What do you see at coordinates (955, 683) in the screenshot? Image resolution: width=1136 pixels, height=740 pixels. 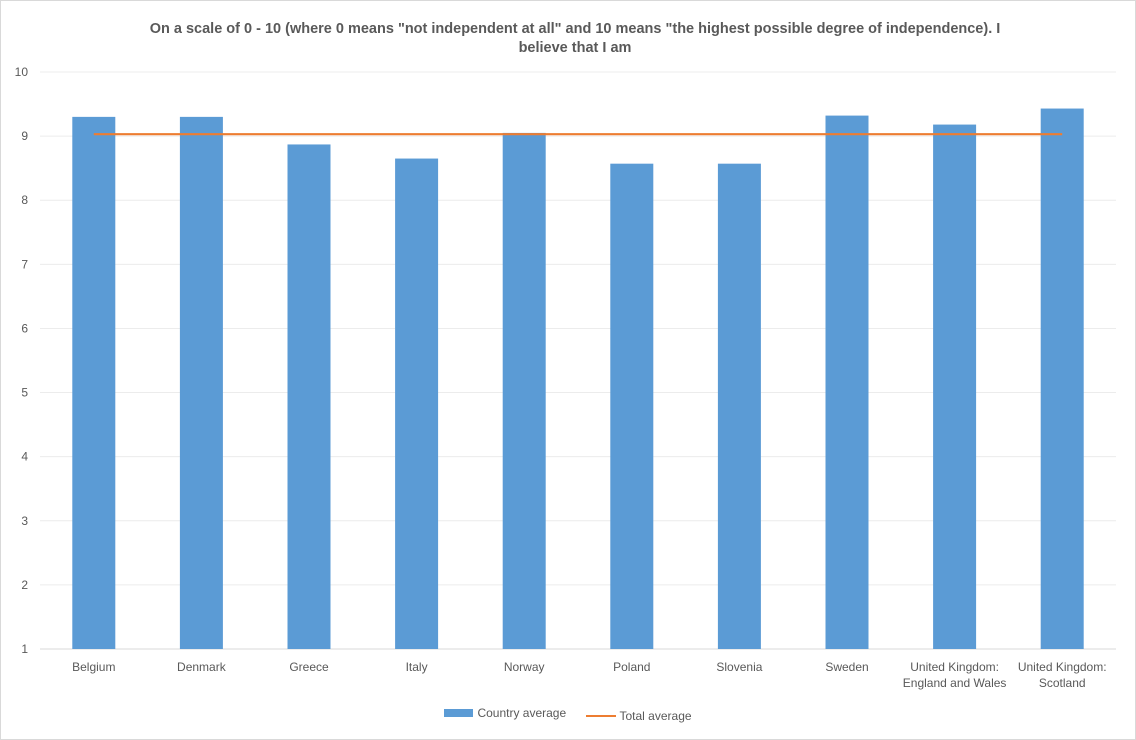 I see `x-tick-label-line: England and Wales` at bounding box center [955, 683].